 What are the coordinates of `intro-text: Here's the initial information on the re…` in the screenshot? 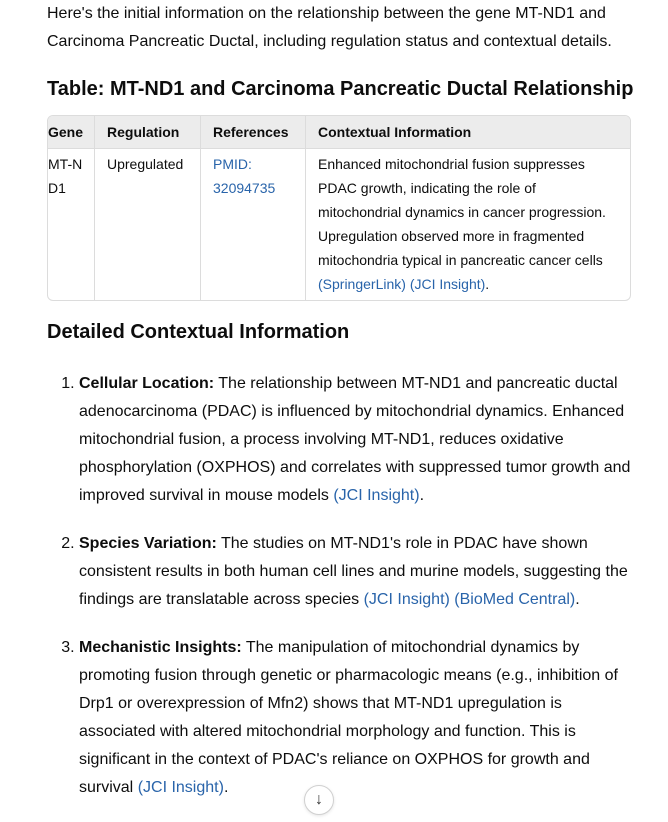 It's located at (329, 27).